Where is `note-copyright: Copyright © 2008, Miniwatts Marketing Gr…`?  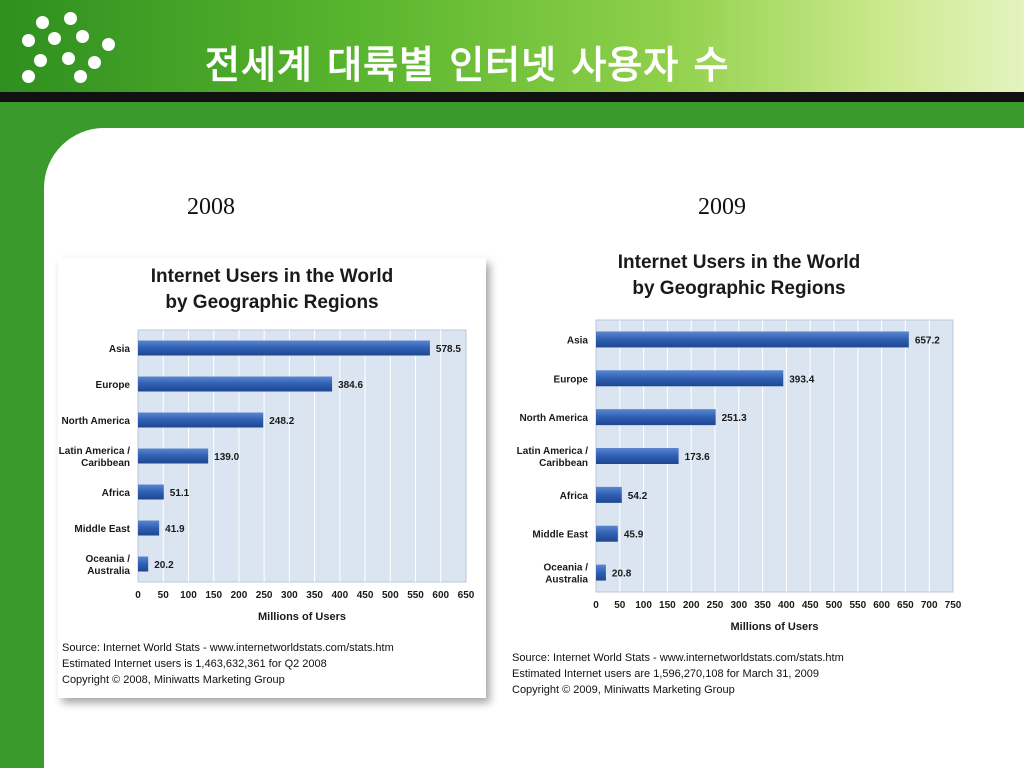
note-copyright: Copyright © 2008, Miniwatts Marketing Gr… is located at coordinates (173, 680).